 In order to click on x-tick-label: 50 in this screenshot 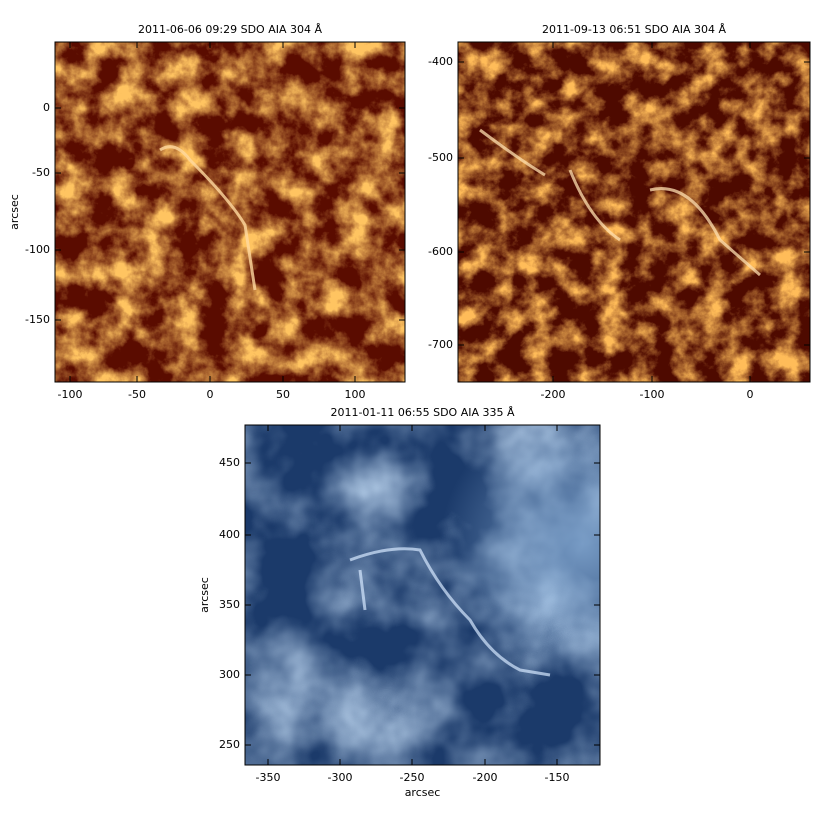, I will do `click(283, 394)`.